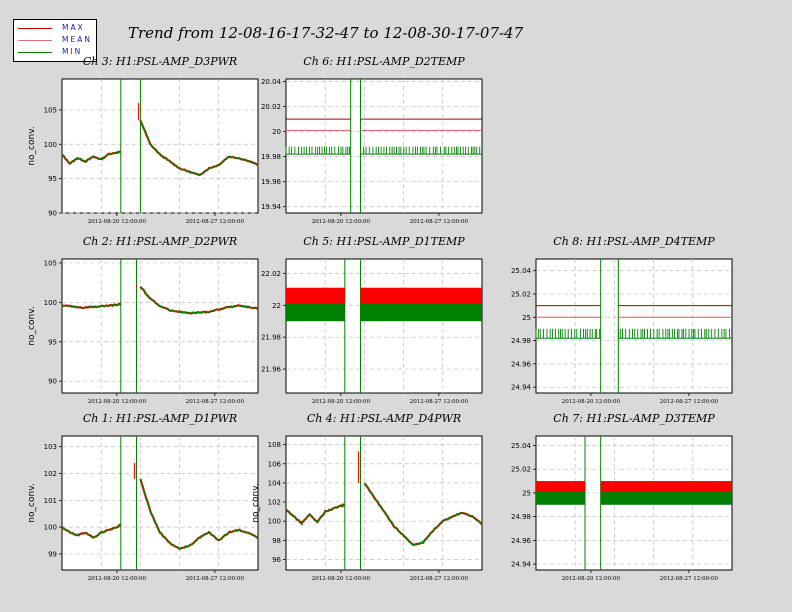  I want to click on chart-title: Ch 7: H1:PSL-AMP_D3TEMP, so click(634, 418).